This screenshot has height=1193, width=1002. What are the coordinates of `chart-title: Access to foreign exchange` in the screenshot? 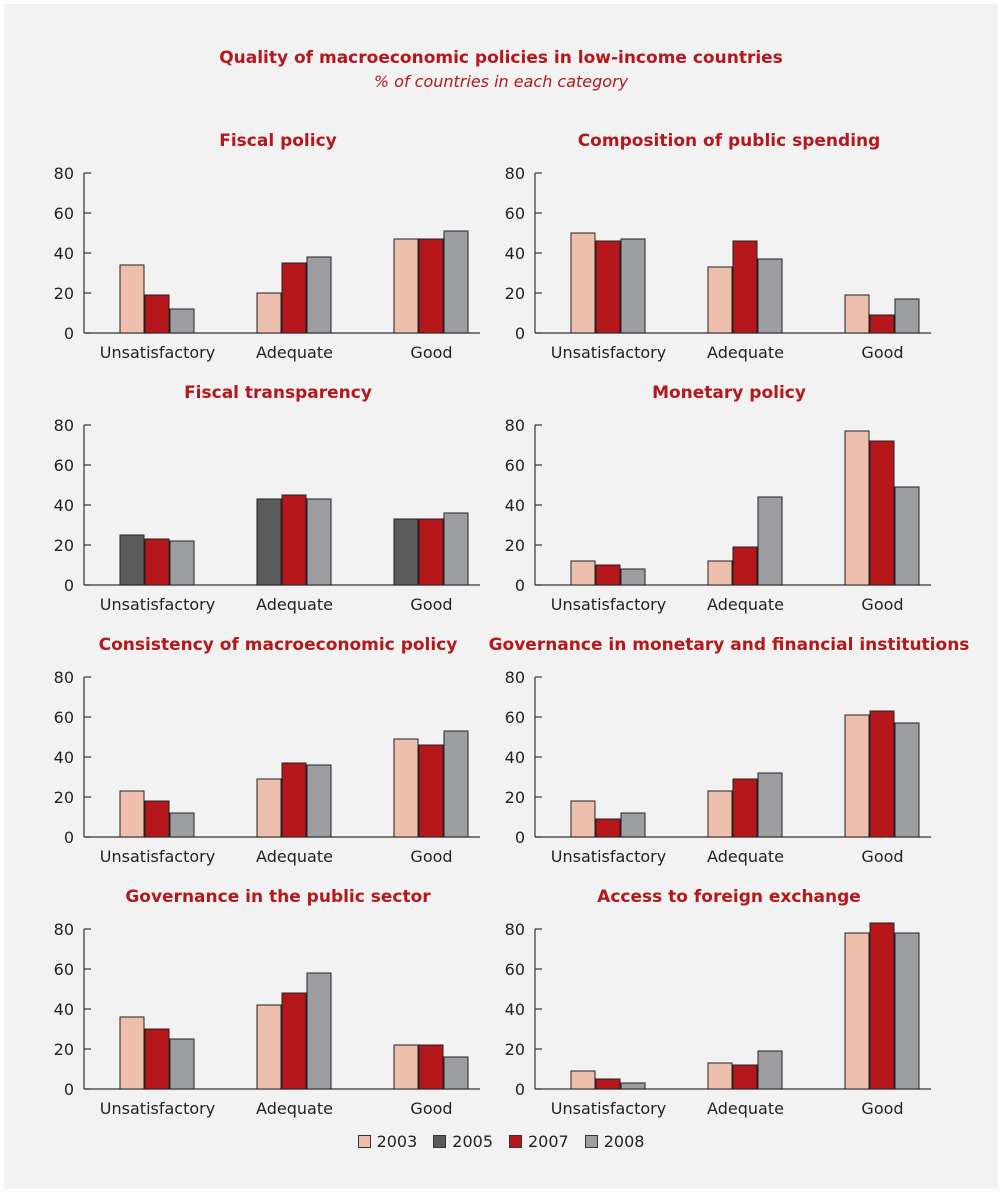 It's located at (729, 897).